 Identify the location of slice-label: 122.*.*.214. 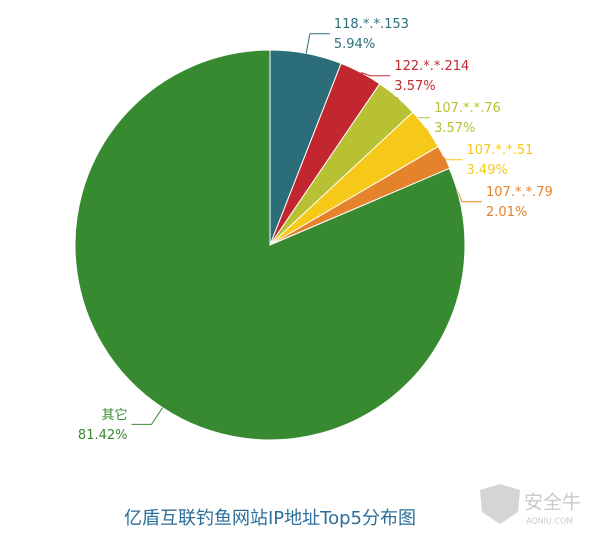
(431, 66).